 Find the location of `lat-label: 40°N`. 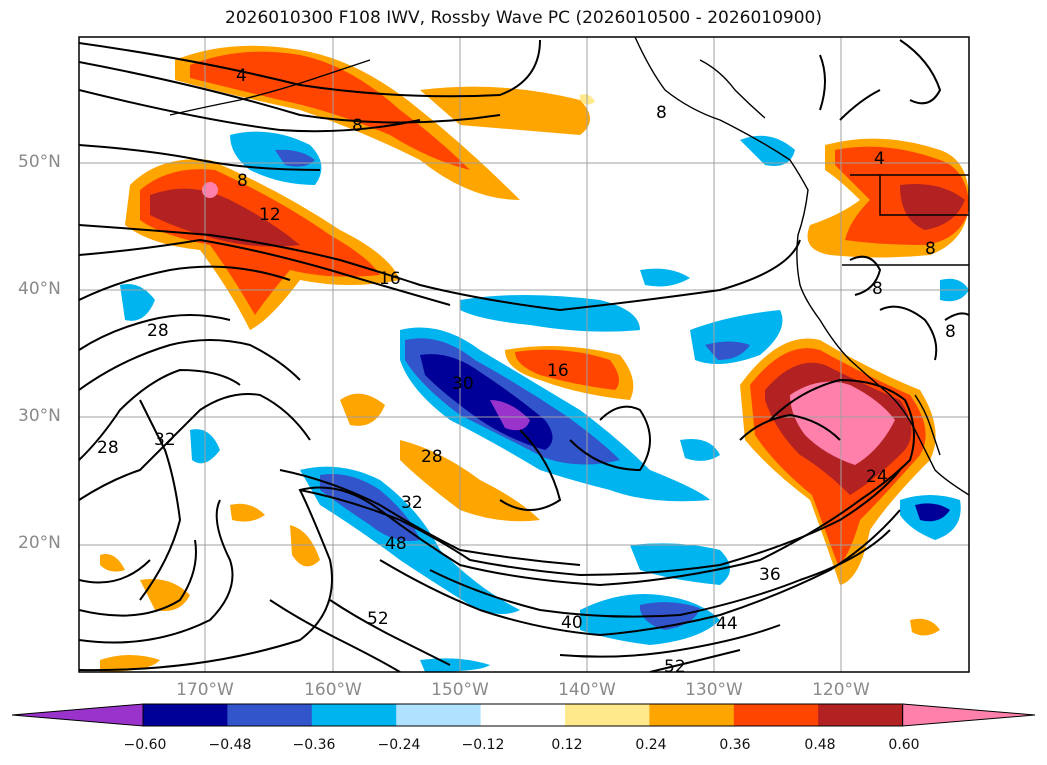

lat-label: 40°N is located at coordinates (39, 289).